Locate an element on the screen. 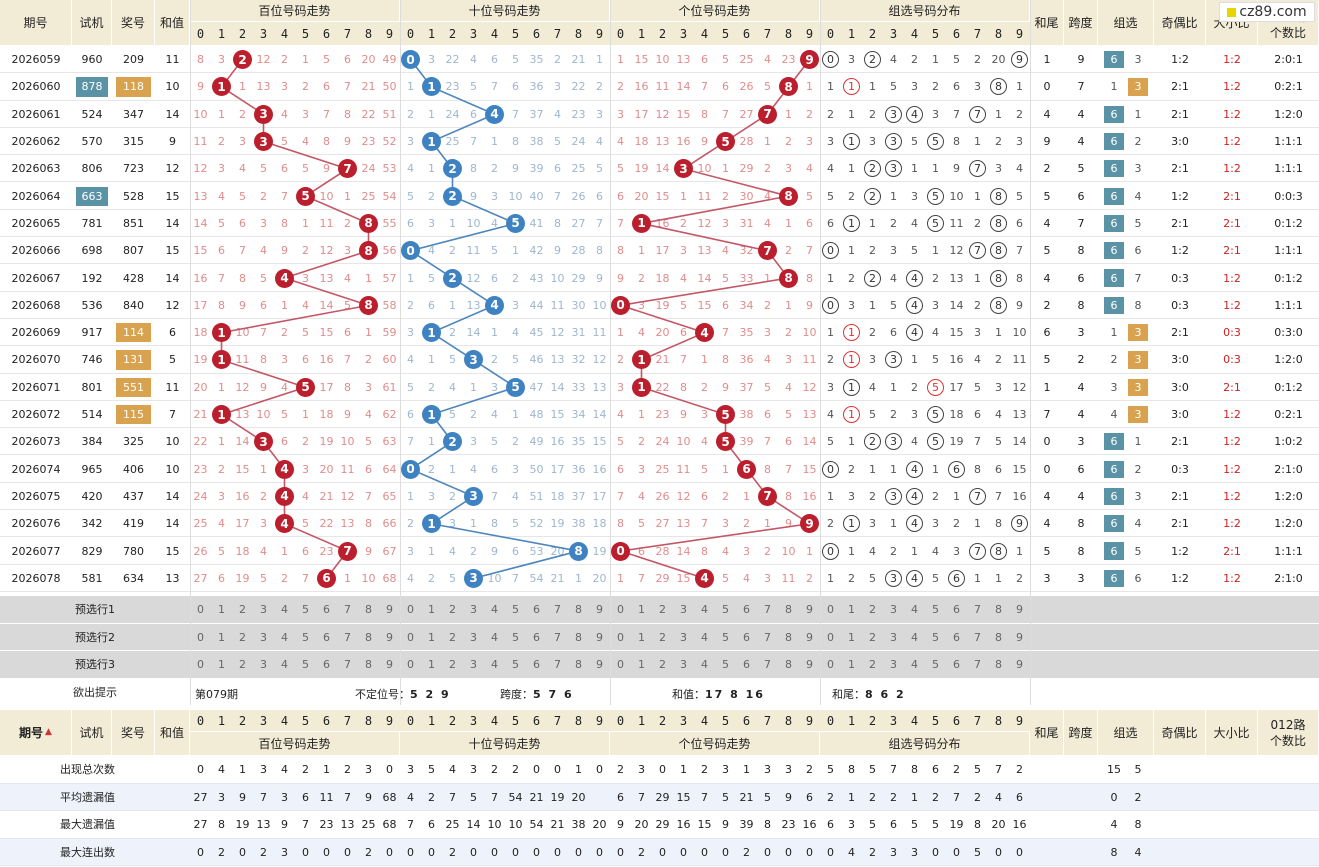 The image size is (1319, 867). header2-period: 期号 ▲ is located at coordinates (36, 733).